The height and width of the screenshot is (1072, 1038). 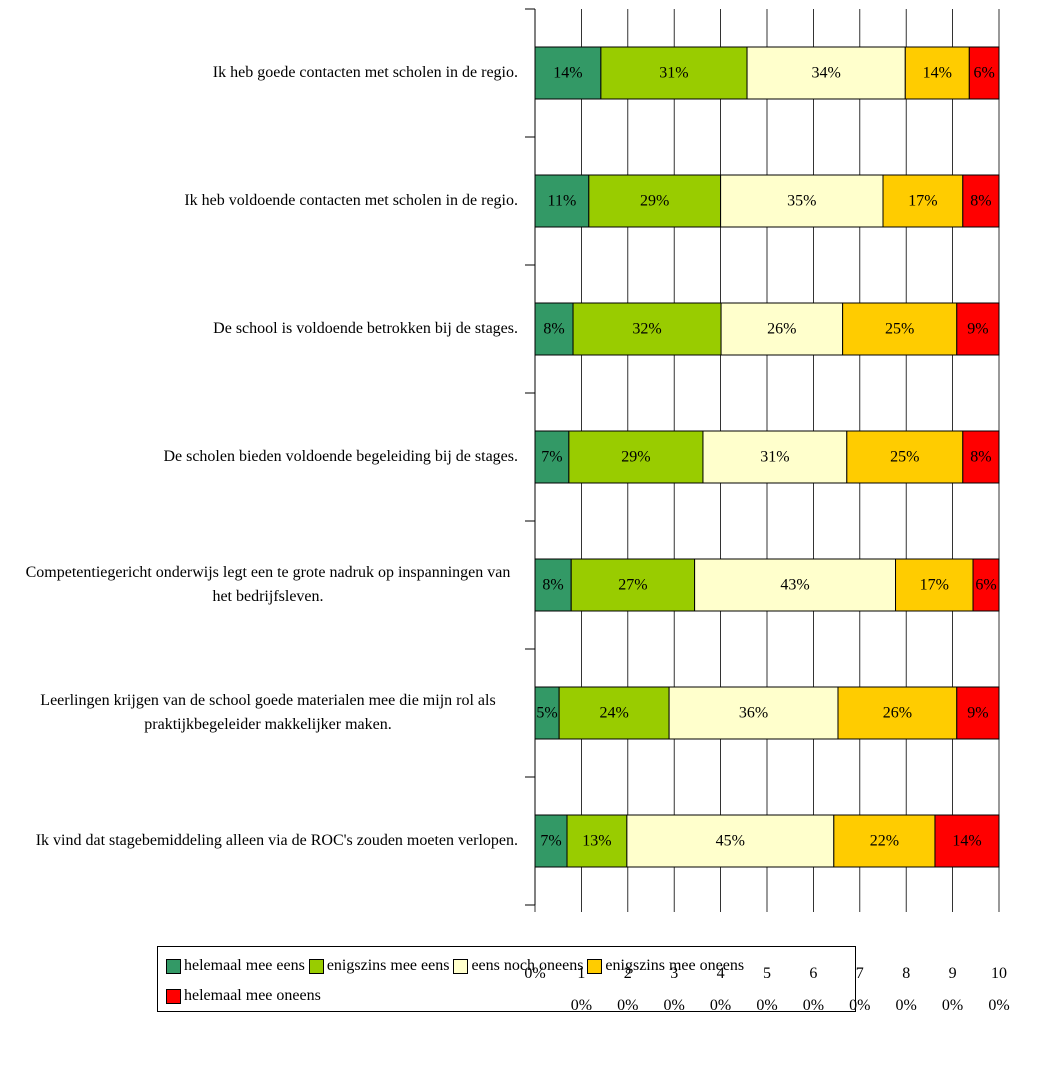 I want to click on legend-item: helemaal mee oneens, so click(x=243, y=996).